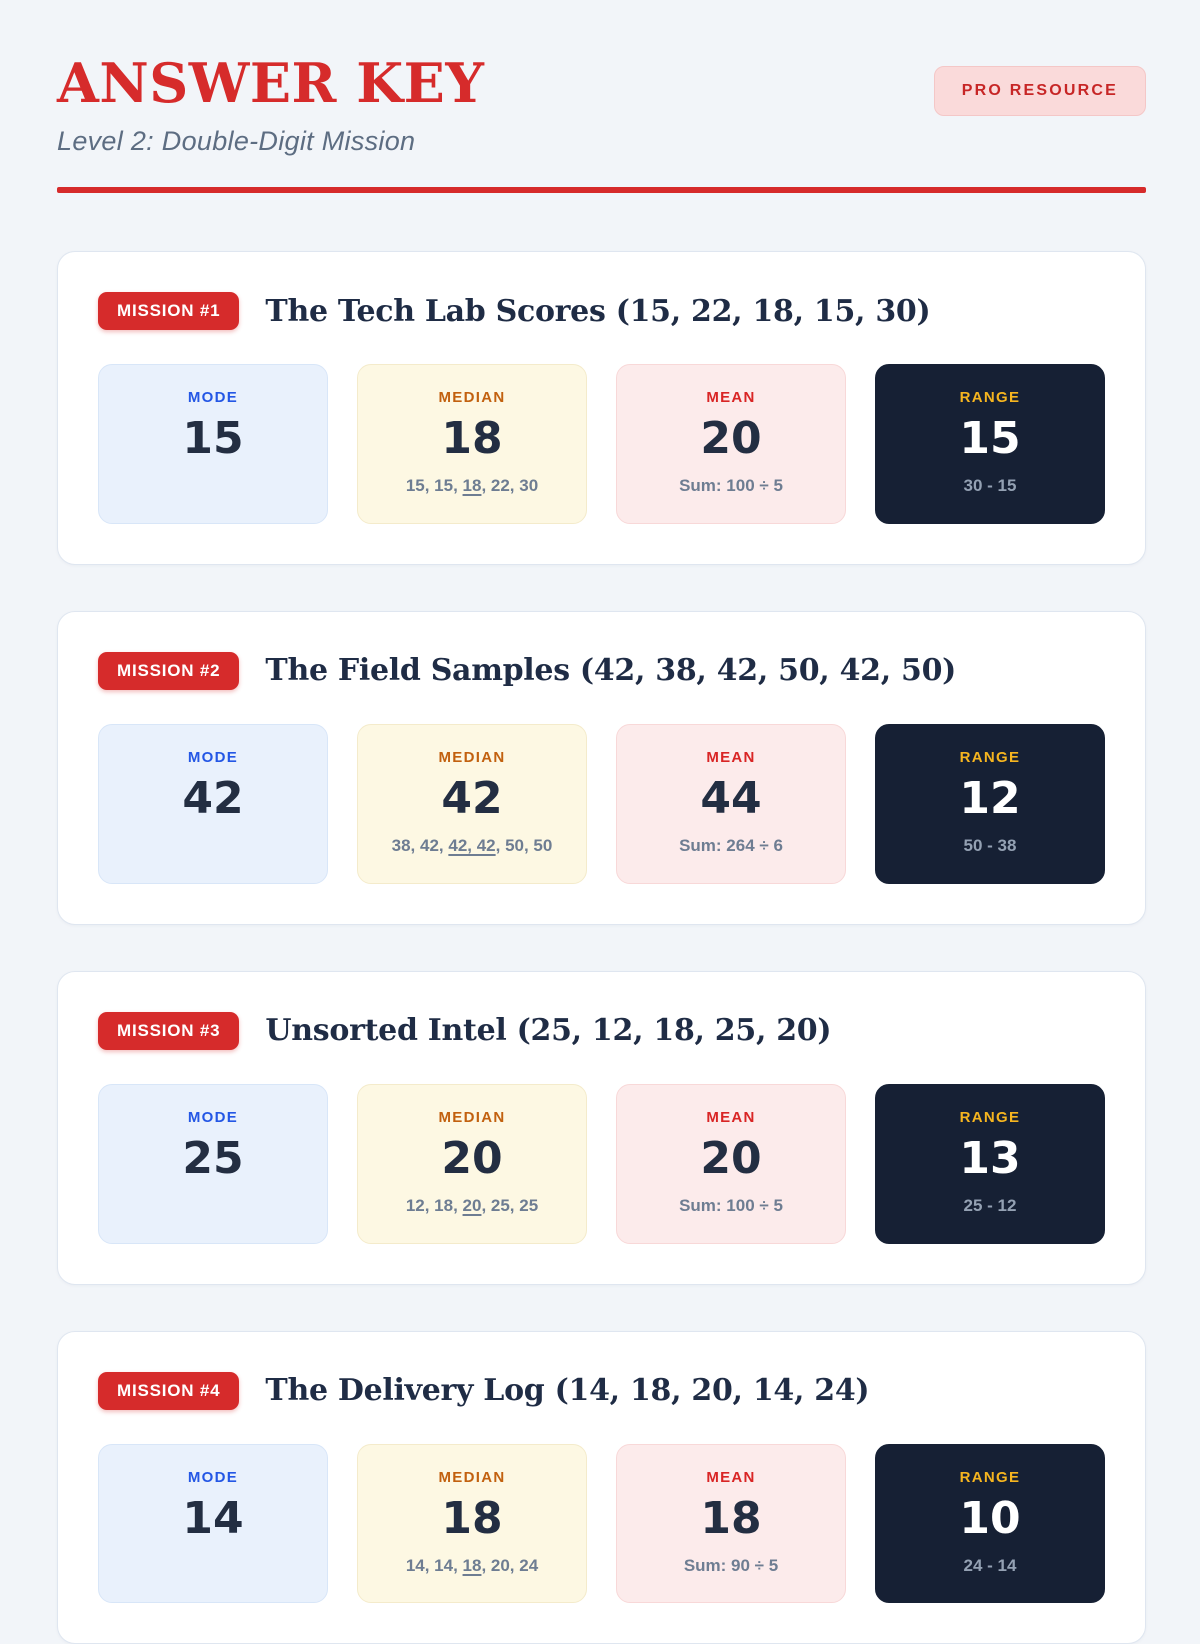  I want to click on mean-sum-note: Sum: 90 ÷ 5, so click(731, 1565).